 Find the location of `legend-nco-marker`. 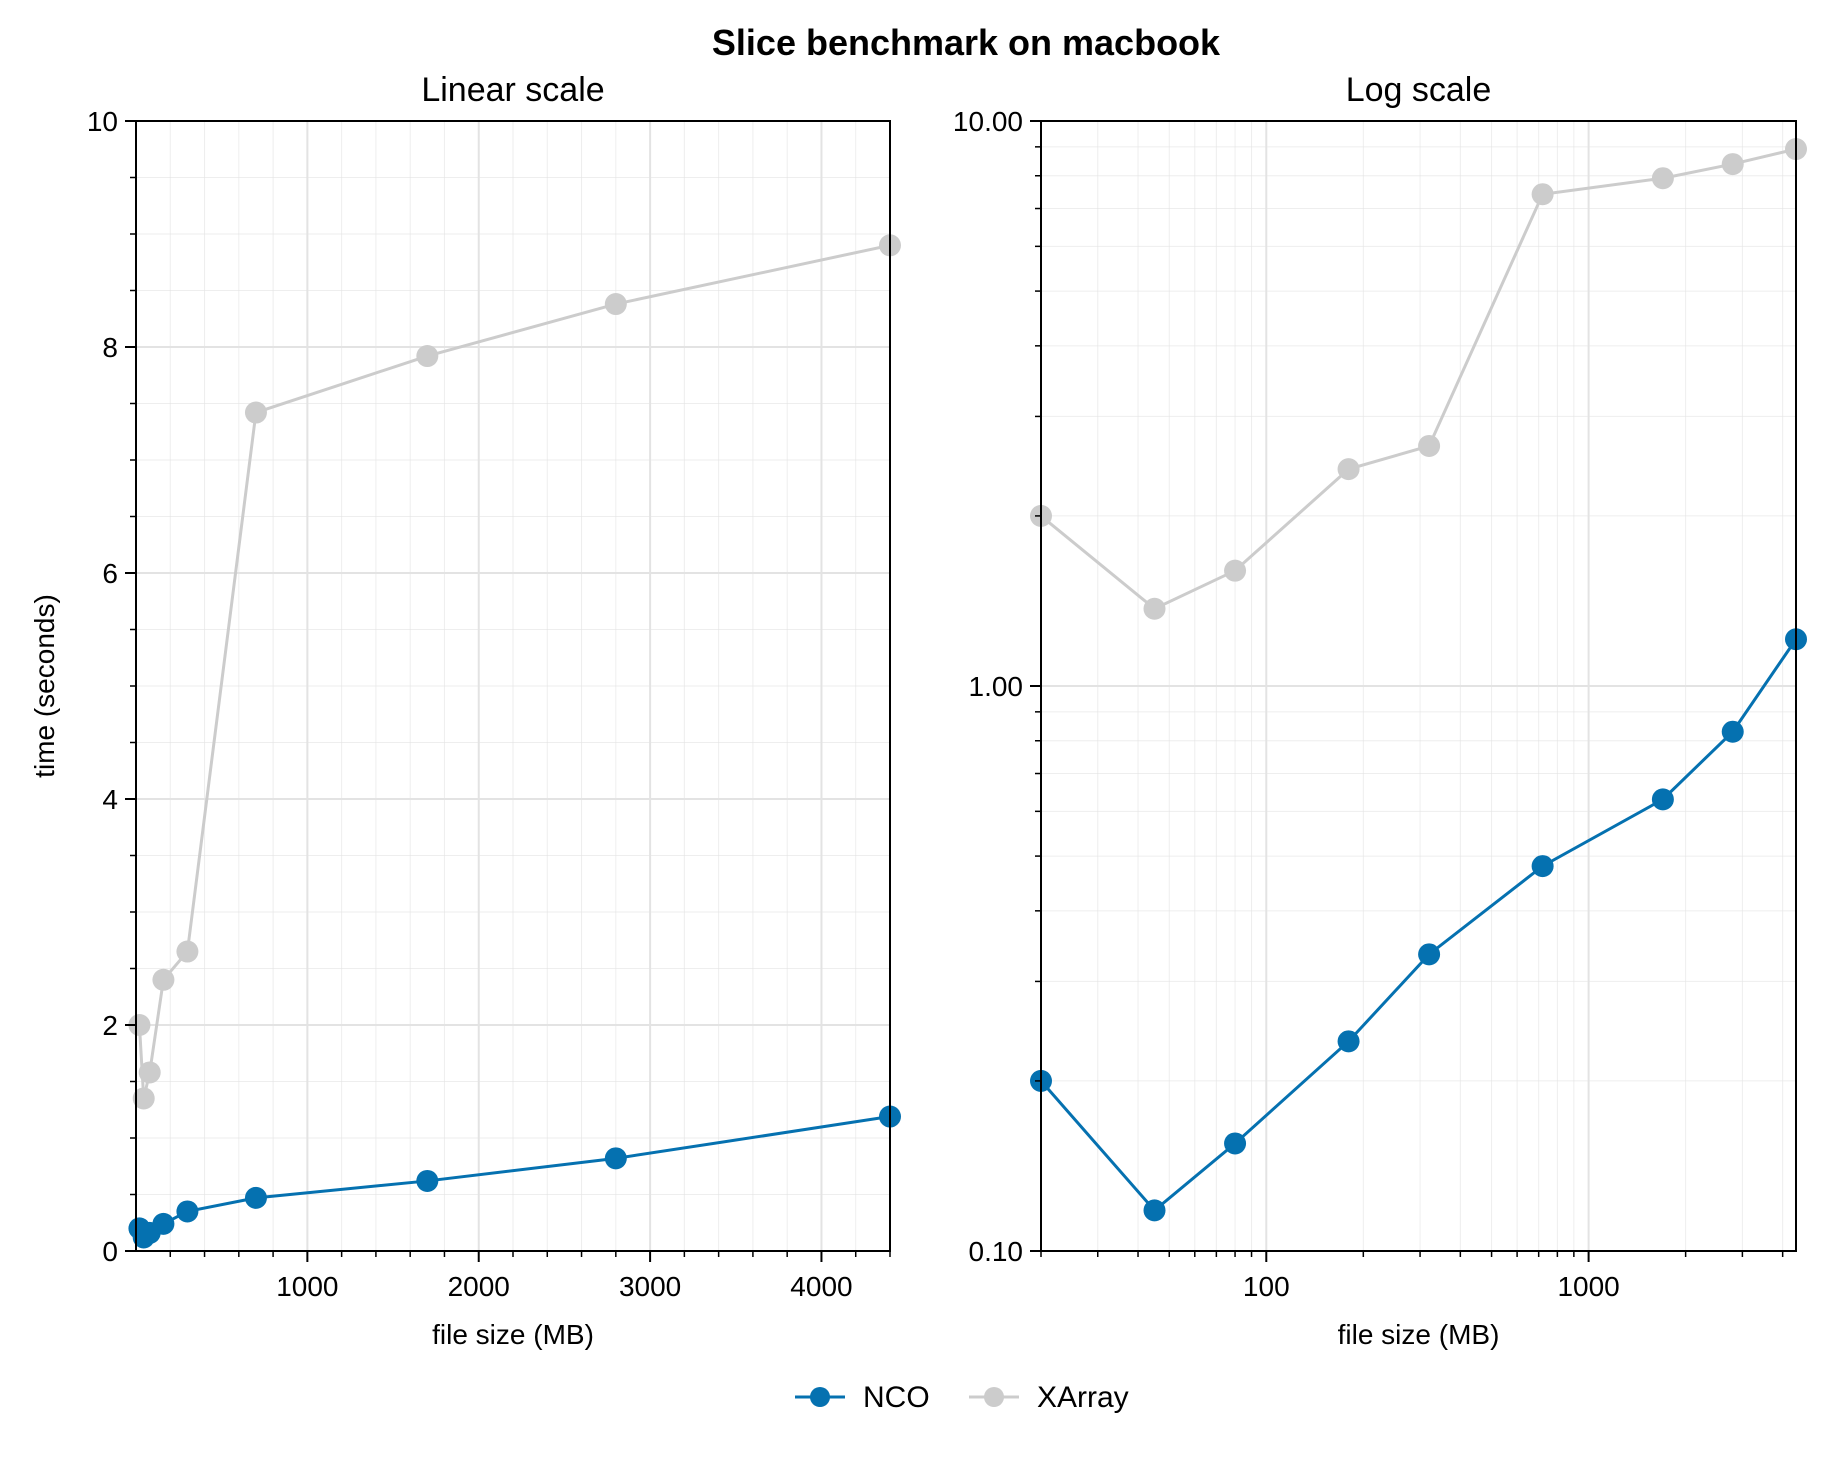

legend-nco-marker is located at coordinates (820, 1397).